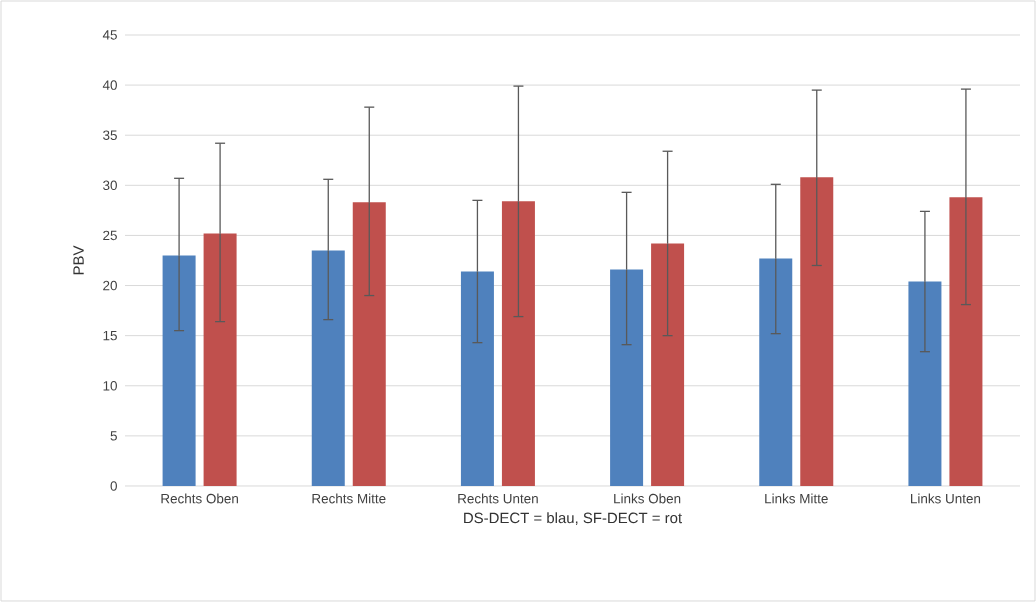  I want to click on y-tick-label: 30, so click(110, 185).